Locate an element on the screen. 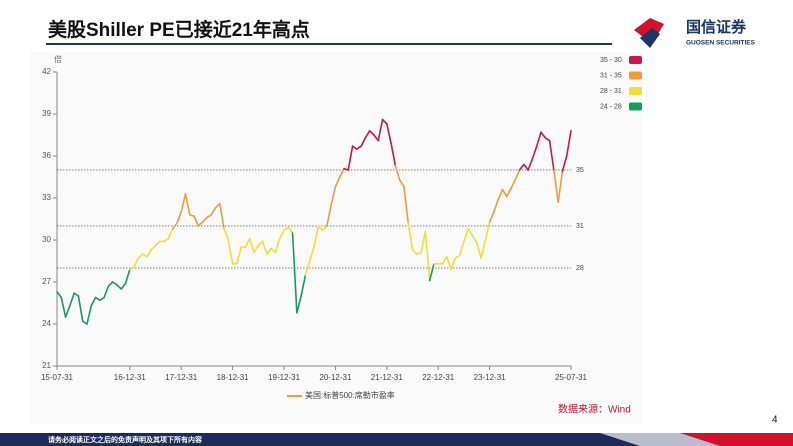 Image resolution: width=793 pixels, height=446 pixels. x-tick-label: 19-12-31 is located at coordinates (284, 377).